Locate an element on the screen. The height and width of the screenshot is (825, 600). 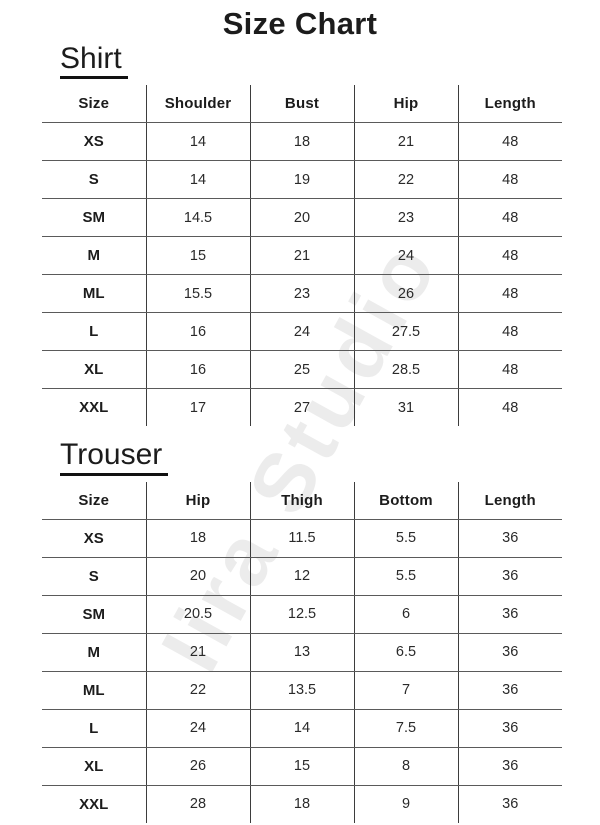
value-cell: 25 is located at coordinates (301, 370).